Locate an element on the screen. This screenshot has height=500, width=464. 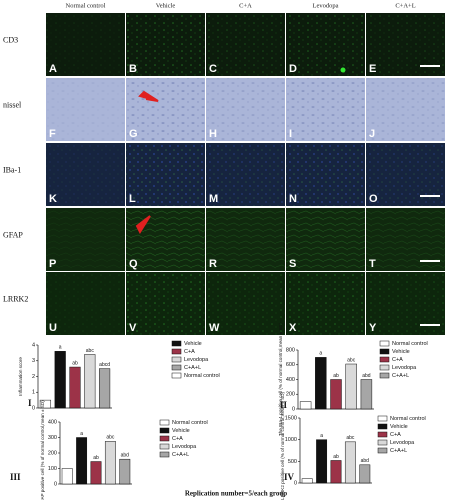
y-axis-label: Inflammation score is located at coordinates (20, 376).